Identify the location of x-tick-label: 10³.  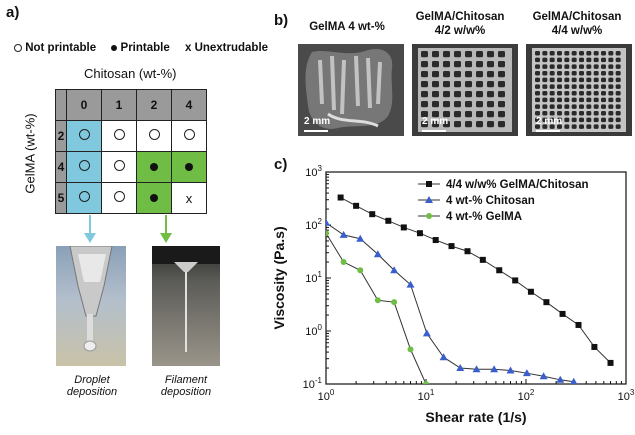
(626, 395).